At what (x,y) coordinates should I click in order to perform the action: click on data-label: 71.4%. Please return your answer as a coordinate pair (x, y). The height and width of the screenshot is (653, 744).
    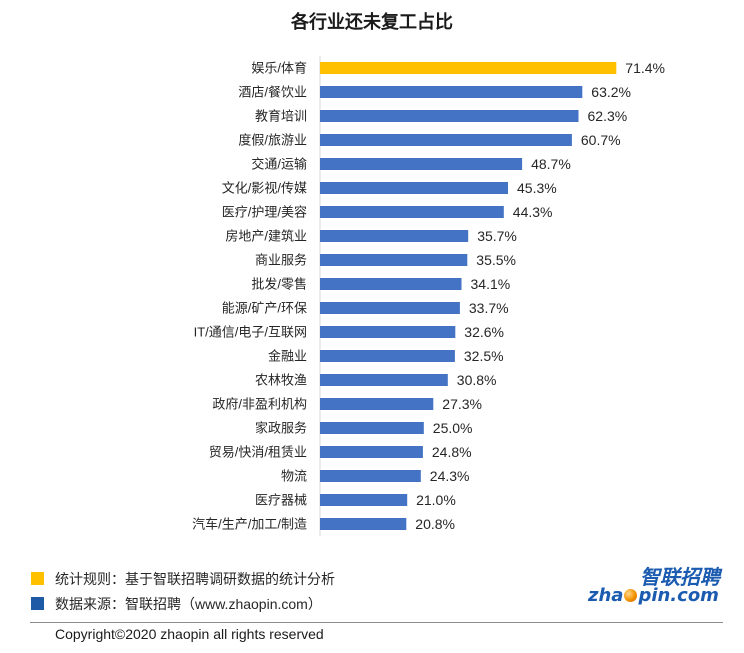
    Looking at the image, I should click on (645, 68).